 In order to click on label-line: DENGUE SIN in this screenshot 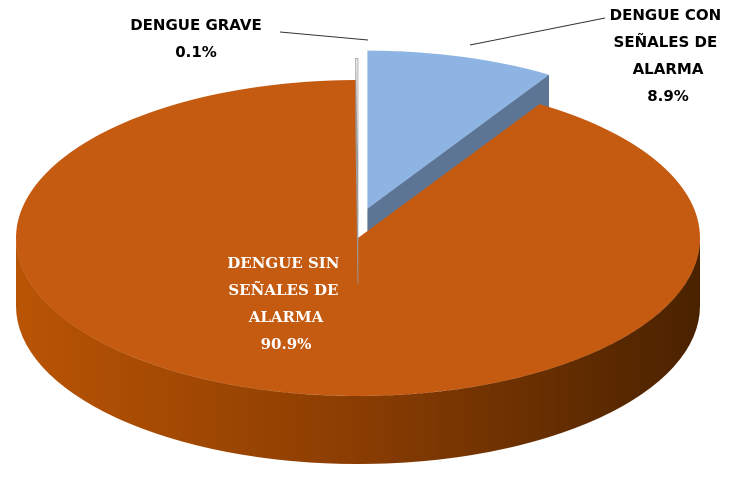, I will do `click(285, 263)`.